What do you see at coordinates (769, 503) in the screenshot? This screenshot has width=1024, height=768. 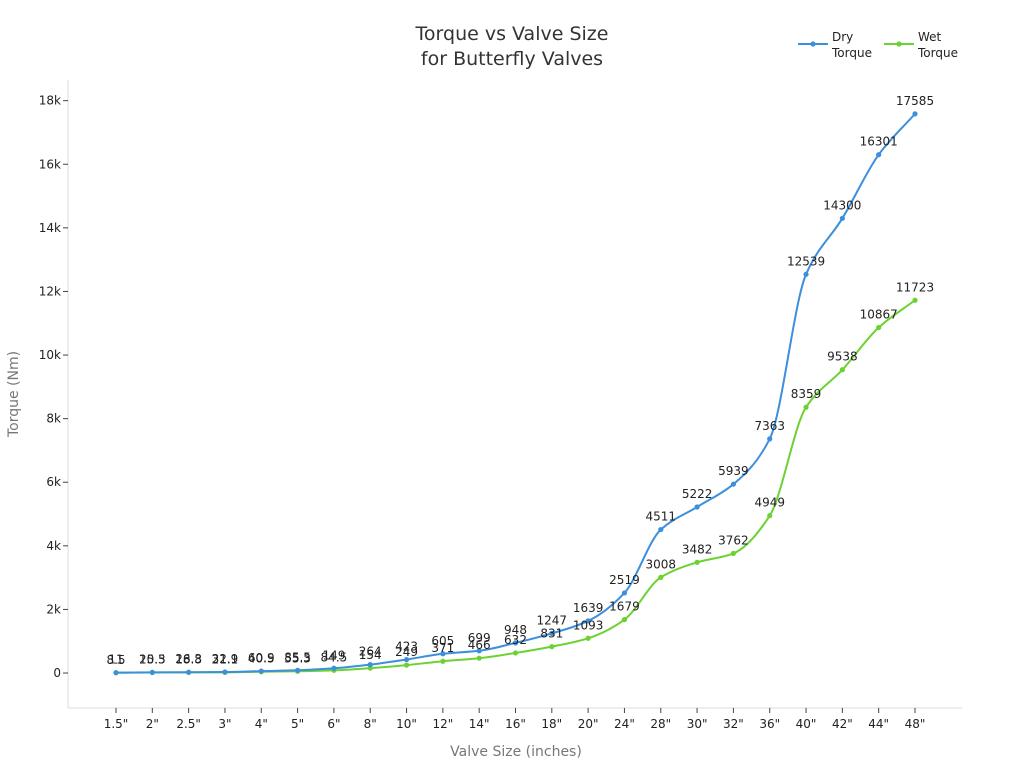 I see `wet-torque-data-label: 4949` at bounding box center [769, 503].